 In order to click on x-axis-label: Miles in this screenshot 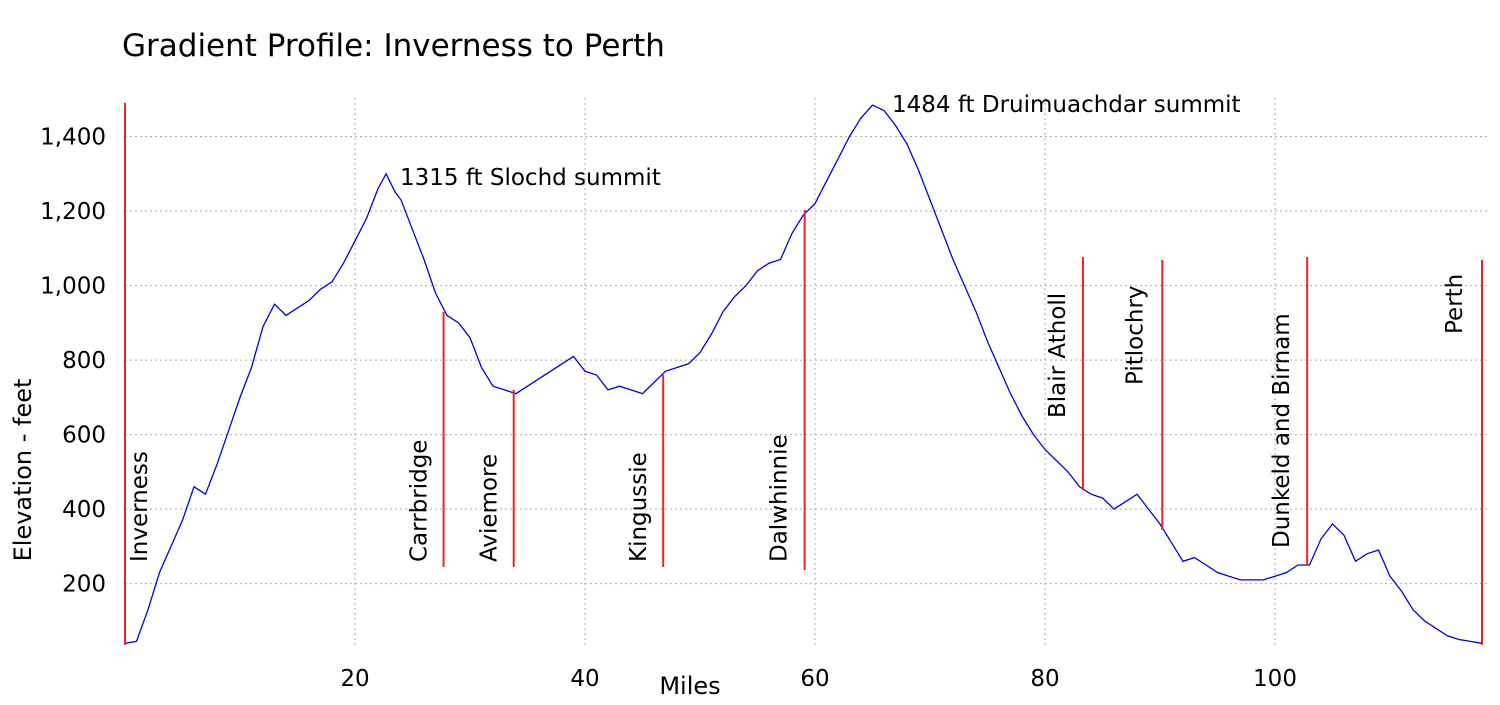, I will do `click(689, 686)`.